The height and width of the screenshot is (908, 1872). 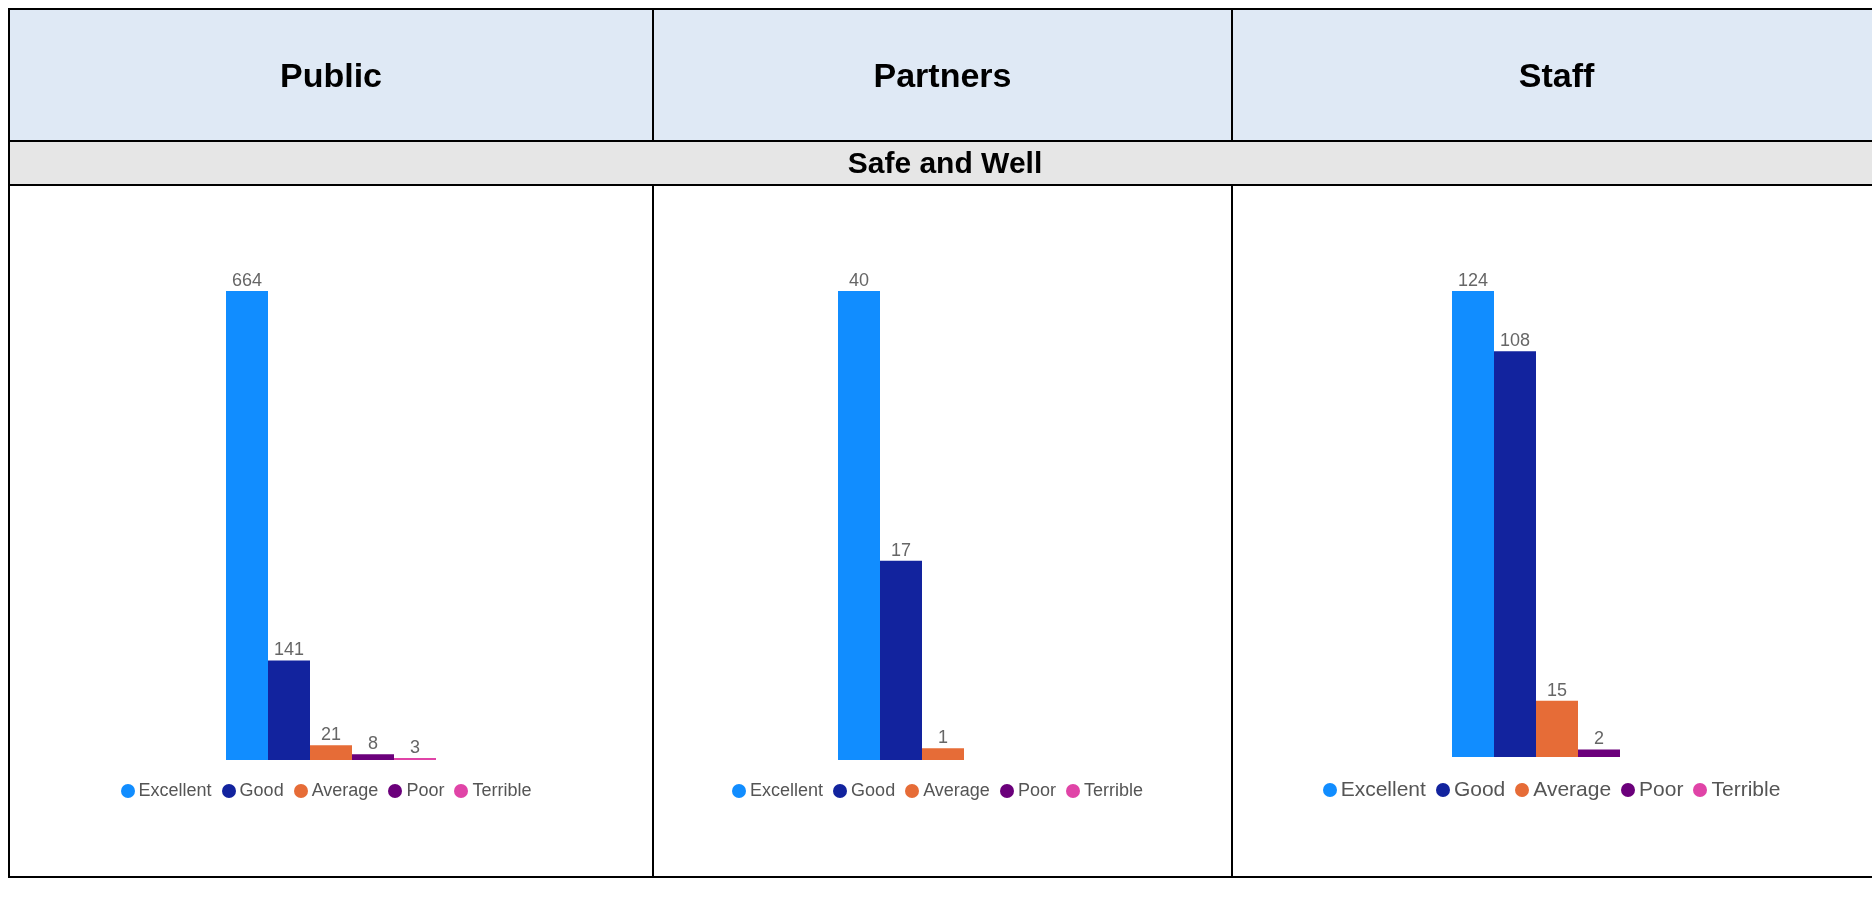 I want to click on chart-title: Staff, so click(x=1552, y=75).